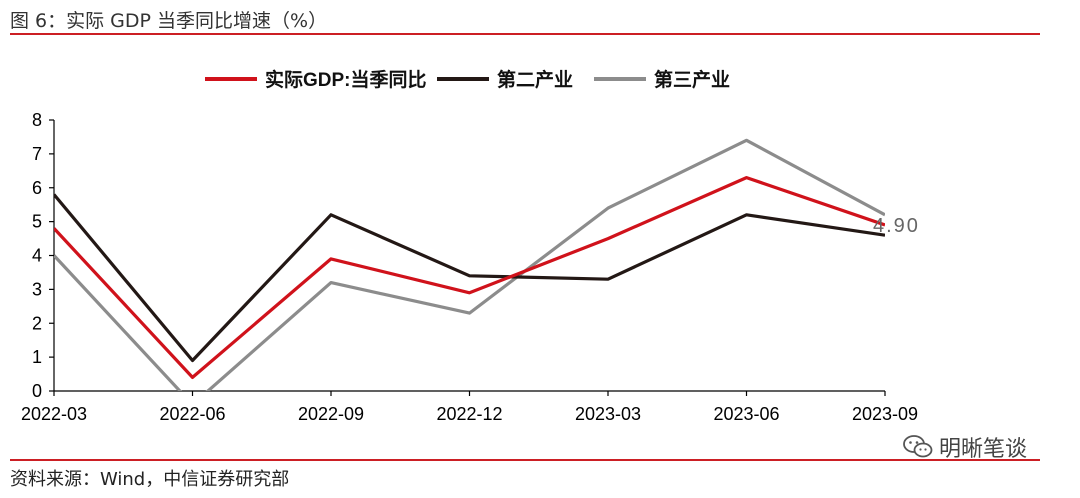 The width and height of the screenshot is (1080, 498). What do you see at coordinates (525, 460) in the screenshot?
I see `footer-rule` at bounding box center [525, 460].